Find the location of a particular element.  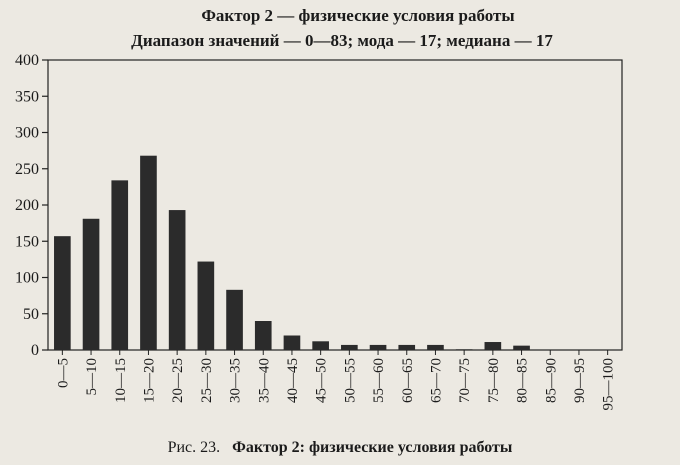

chart-title: Фактор 2 — физические условия работы is located at coordinates (357, 15).